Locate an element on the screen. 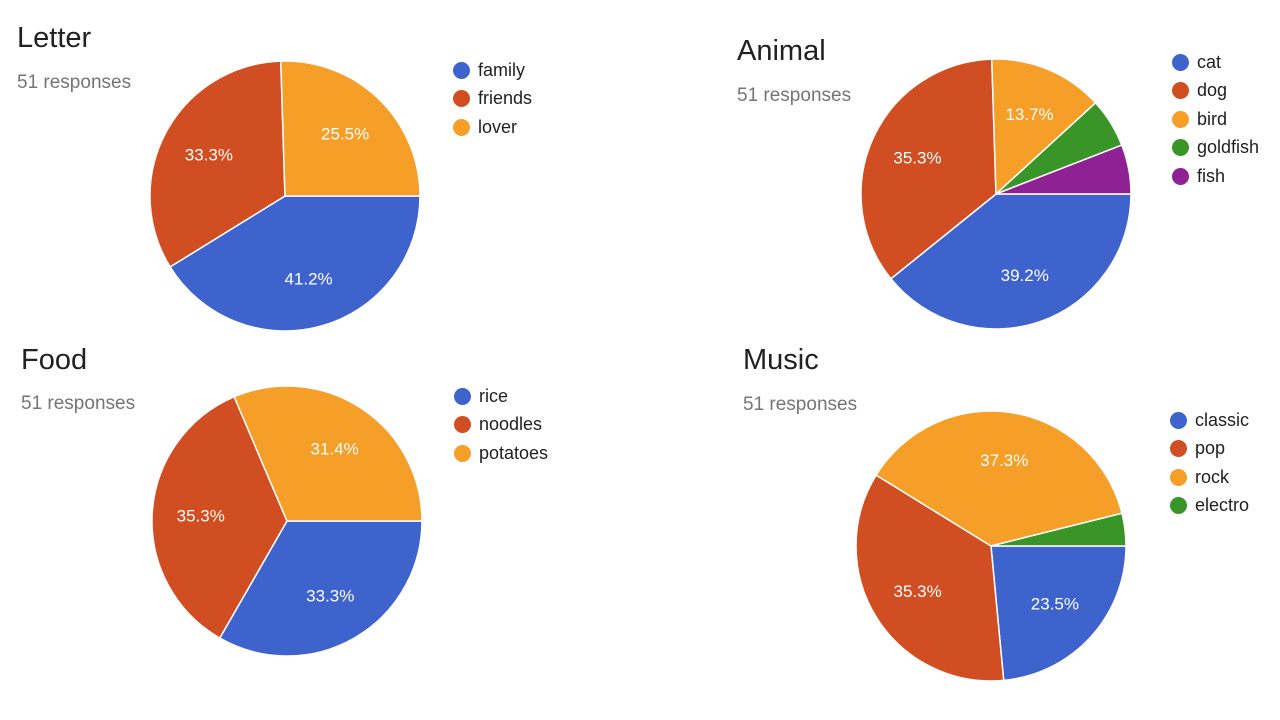 This screenshot has width=1280, height=720. pie-slice-pop is located at coordinates (930, 578).